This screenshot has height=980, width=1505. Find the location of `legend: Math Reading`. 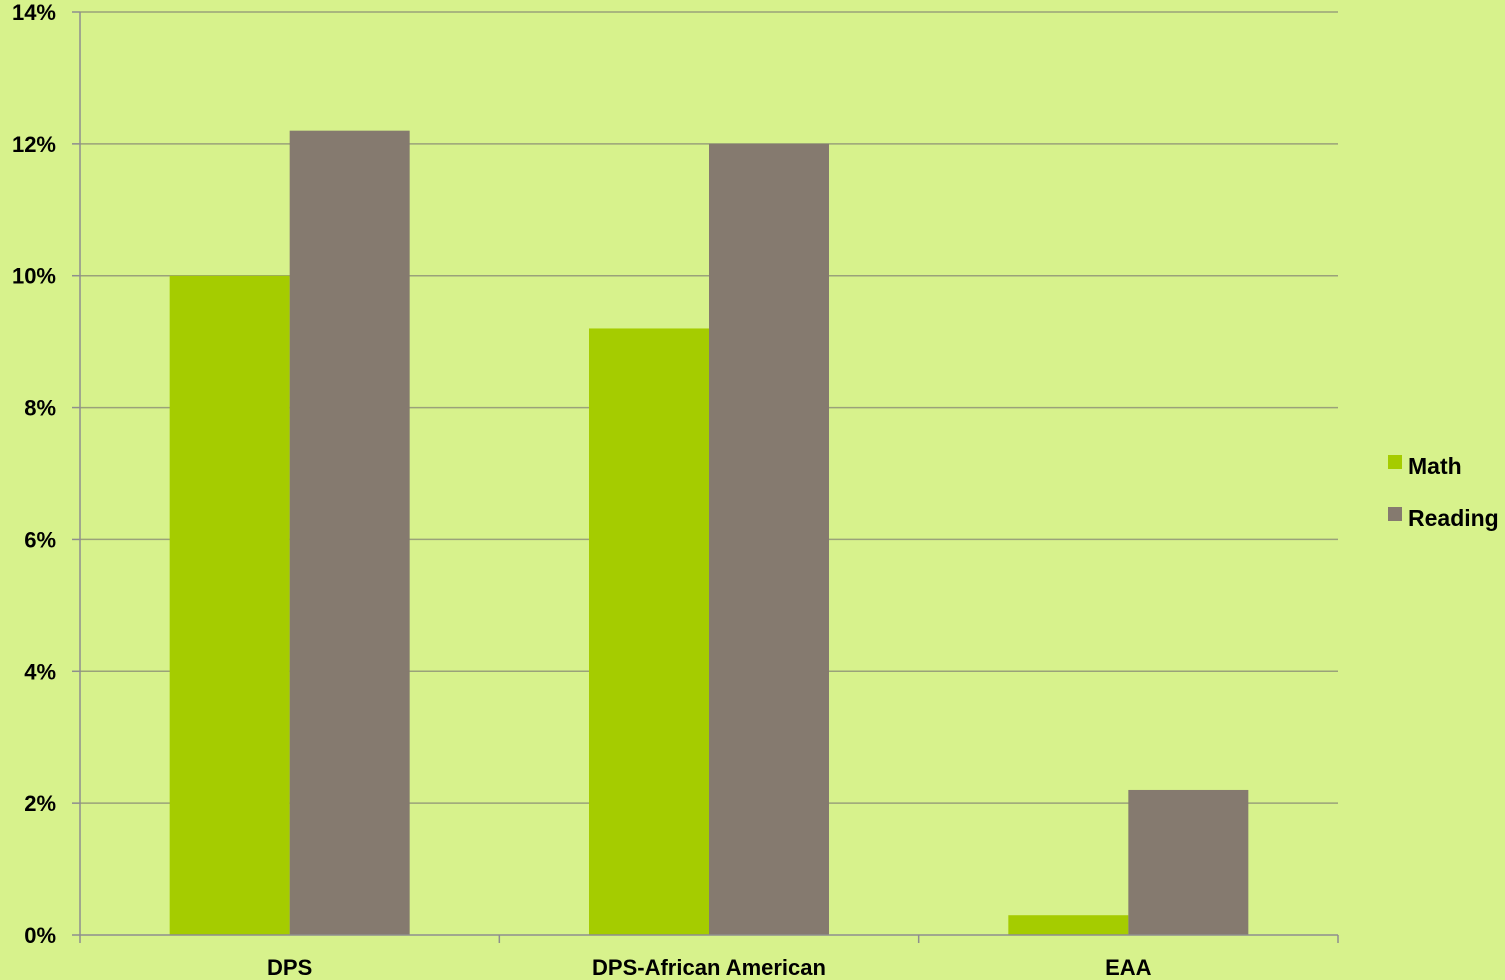

legend: Math Reading is located at coordinates (1443, 492).